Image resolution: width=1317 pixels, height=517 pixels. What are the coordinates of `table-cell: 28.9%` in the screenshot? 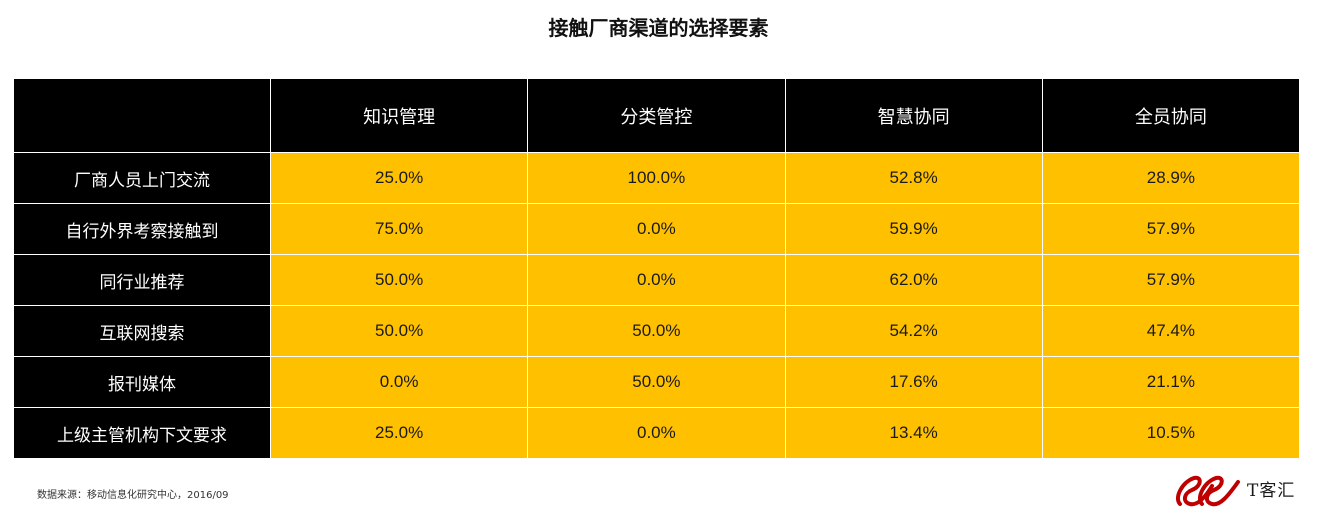 It's located at (1171, 178).